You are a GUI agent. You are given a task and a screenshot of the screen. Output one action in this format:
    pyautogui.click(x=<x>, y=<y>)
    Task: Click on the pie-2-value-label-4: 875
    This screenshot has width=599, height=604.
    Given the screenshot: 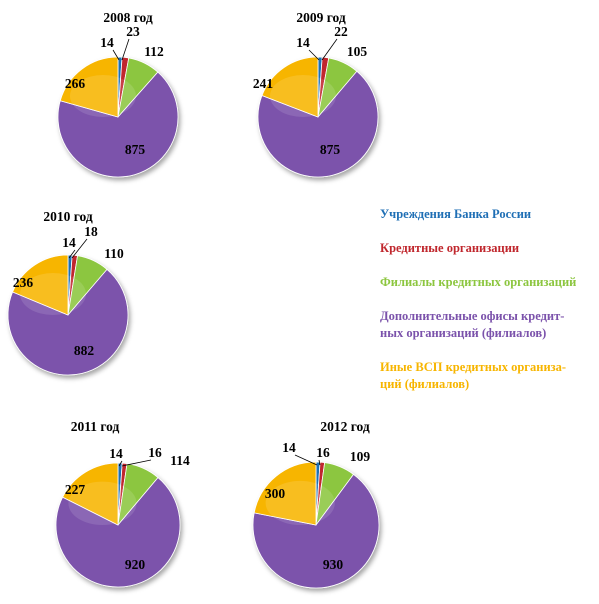 What is the action you would take?
    pyautogui.click(x=330, y=149)
    